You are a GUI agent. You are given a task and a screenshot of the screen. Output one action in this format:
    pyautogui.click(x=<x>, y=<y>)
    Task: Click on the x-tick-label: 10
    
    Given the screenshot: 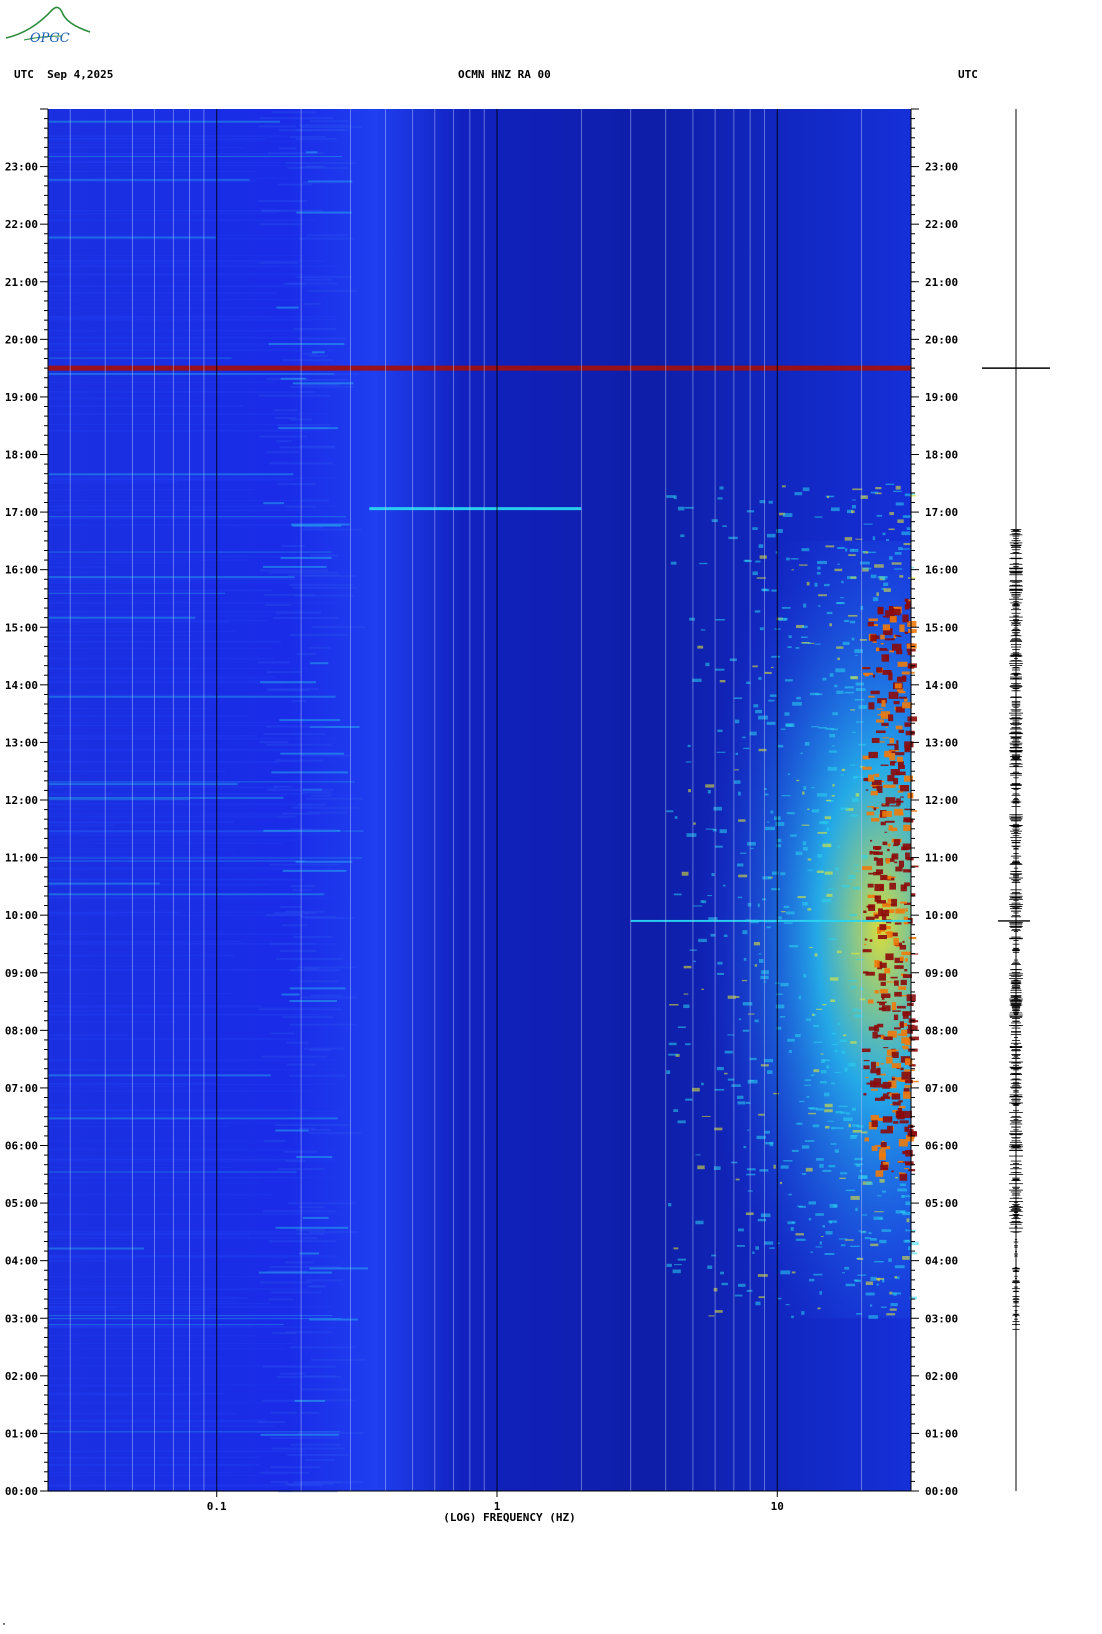 What is the action you would take?
    pyautogui.click(x=777, y=1506)
    